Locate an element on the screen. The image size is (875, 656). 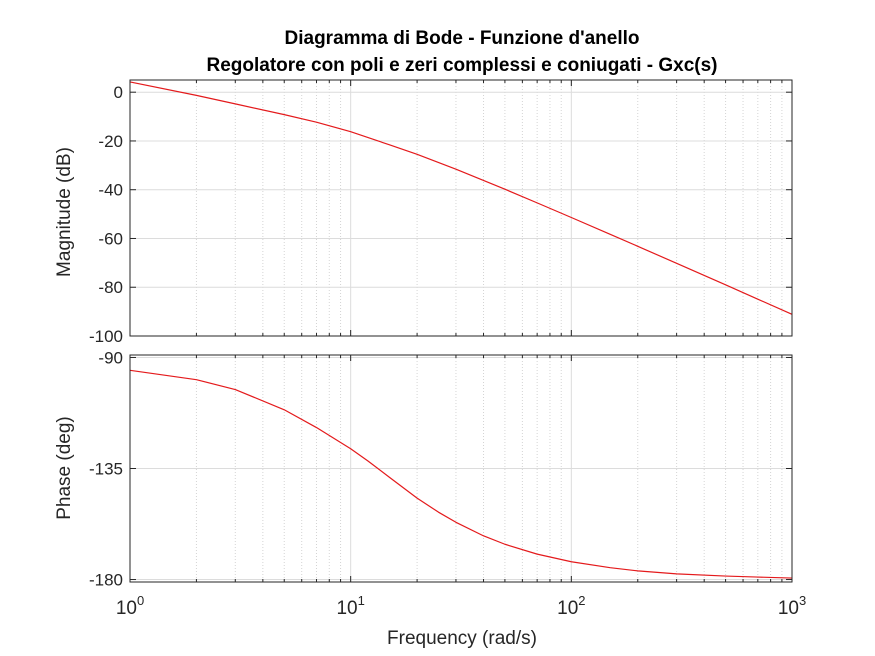
frequency-tick-label: 10¹ is located at coordinates (350, 606).